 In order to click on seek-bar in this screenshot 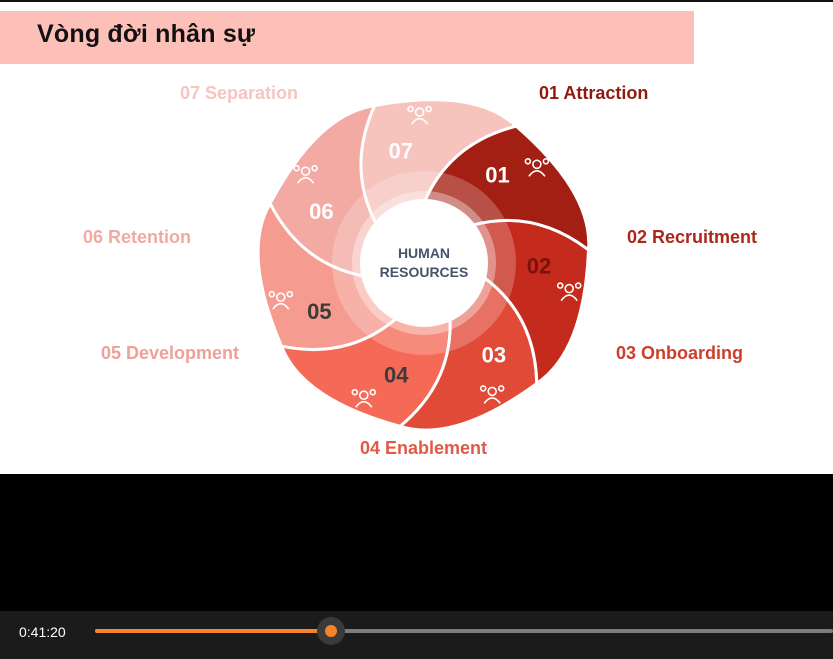, I will do `click(464, 631)`.